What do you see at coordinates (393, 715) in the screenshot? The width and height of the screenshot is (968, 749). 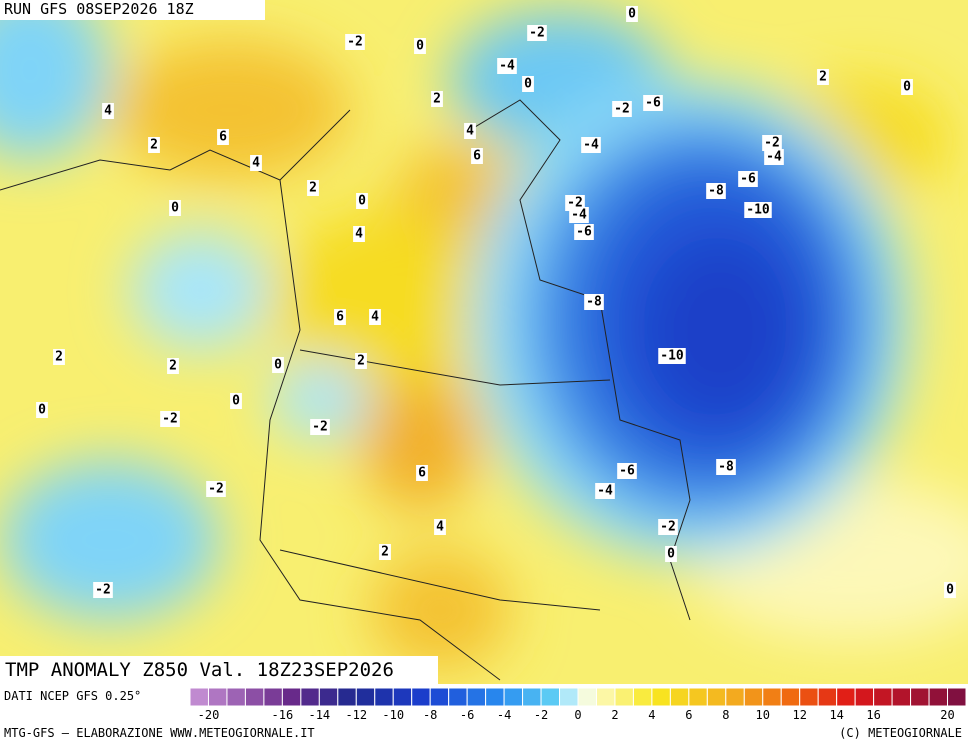 I see `colorbar-tick-label: -10` at bounding box center [393, 715].